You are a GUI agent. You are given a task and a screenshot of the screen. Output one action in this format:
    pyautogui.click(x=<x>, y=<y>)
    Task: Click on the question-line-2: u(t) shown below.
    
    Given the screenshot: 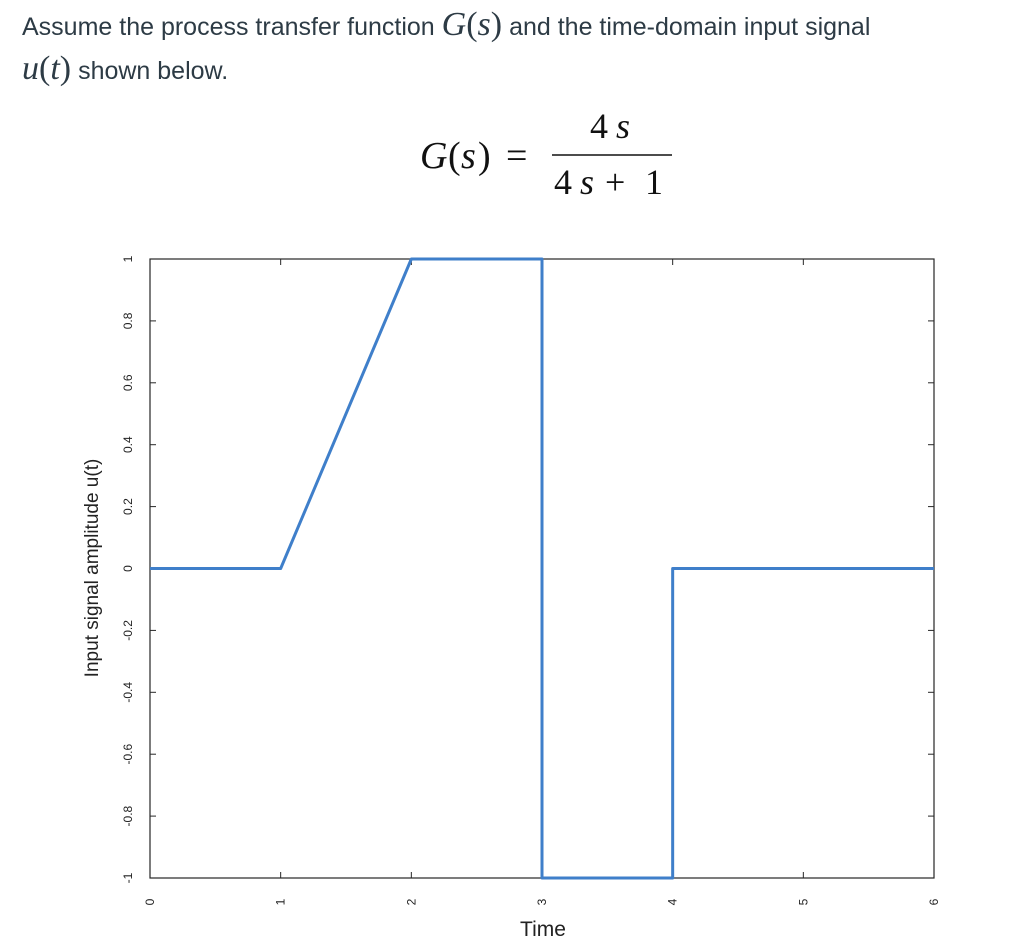 What is the action you would take?
    pyautogui.click(x=125, y=68)
    